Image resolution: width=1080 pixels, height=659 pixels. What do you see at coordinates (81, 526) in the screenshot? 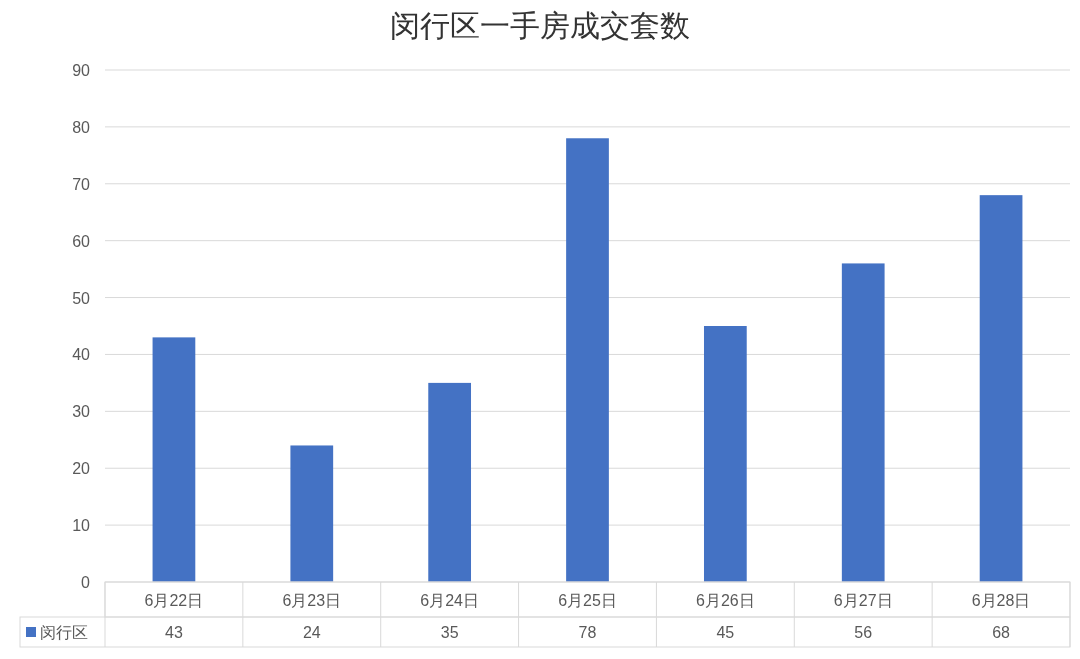
I see `y-tick-label: 10` at bounding box center [81, 526].